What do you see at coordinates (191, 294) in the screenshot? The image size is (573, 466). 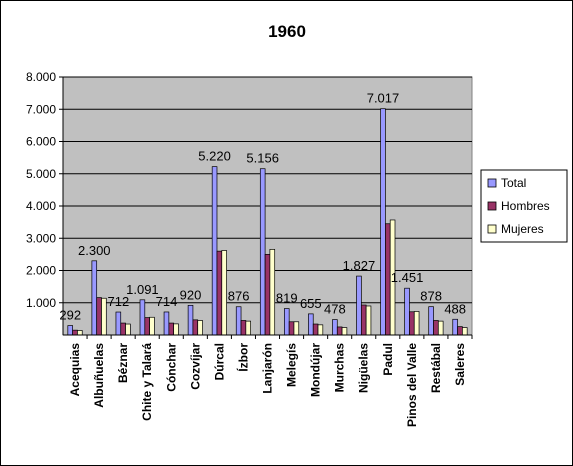 I see `data-label: 920` at bounding box center [191, 294].